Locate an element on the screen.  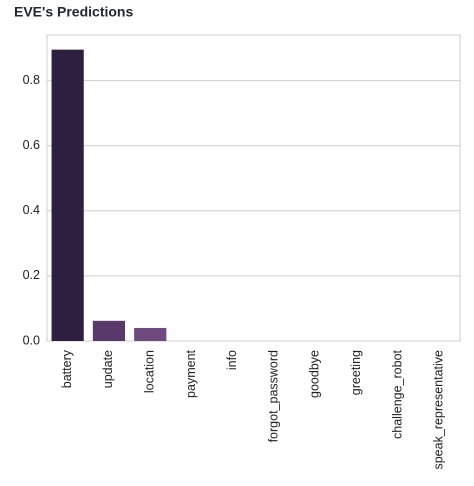
y-tick-label: 0.2 is located at coordinates (31, 275).